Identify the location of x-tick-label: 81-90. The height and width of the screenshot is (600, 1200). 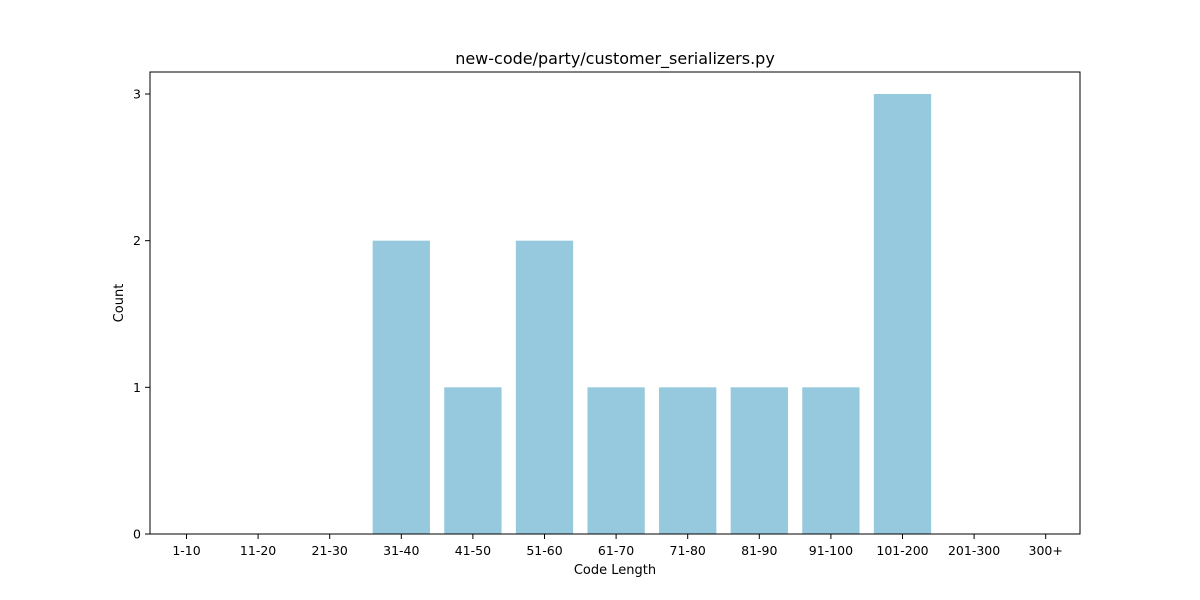
(759, 550).